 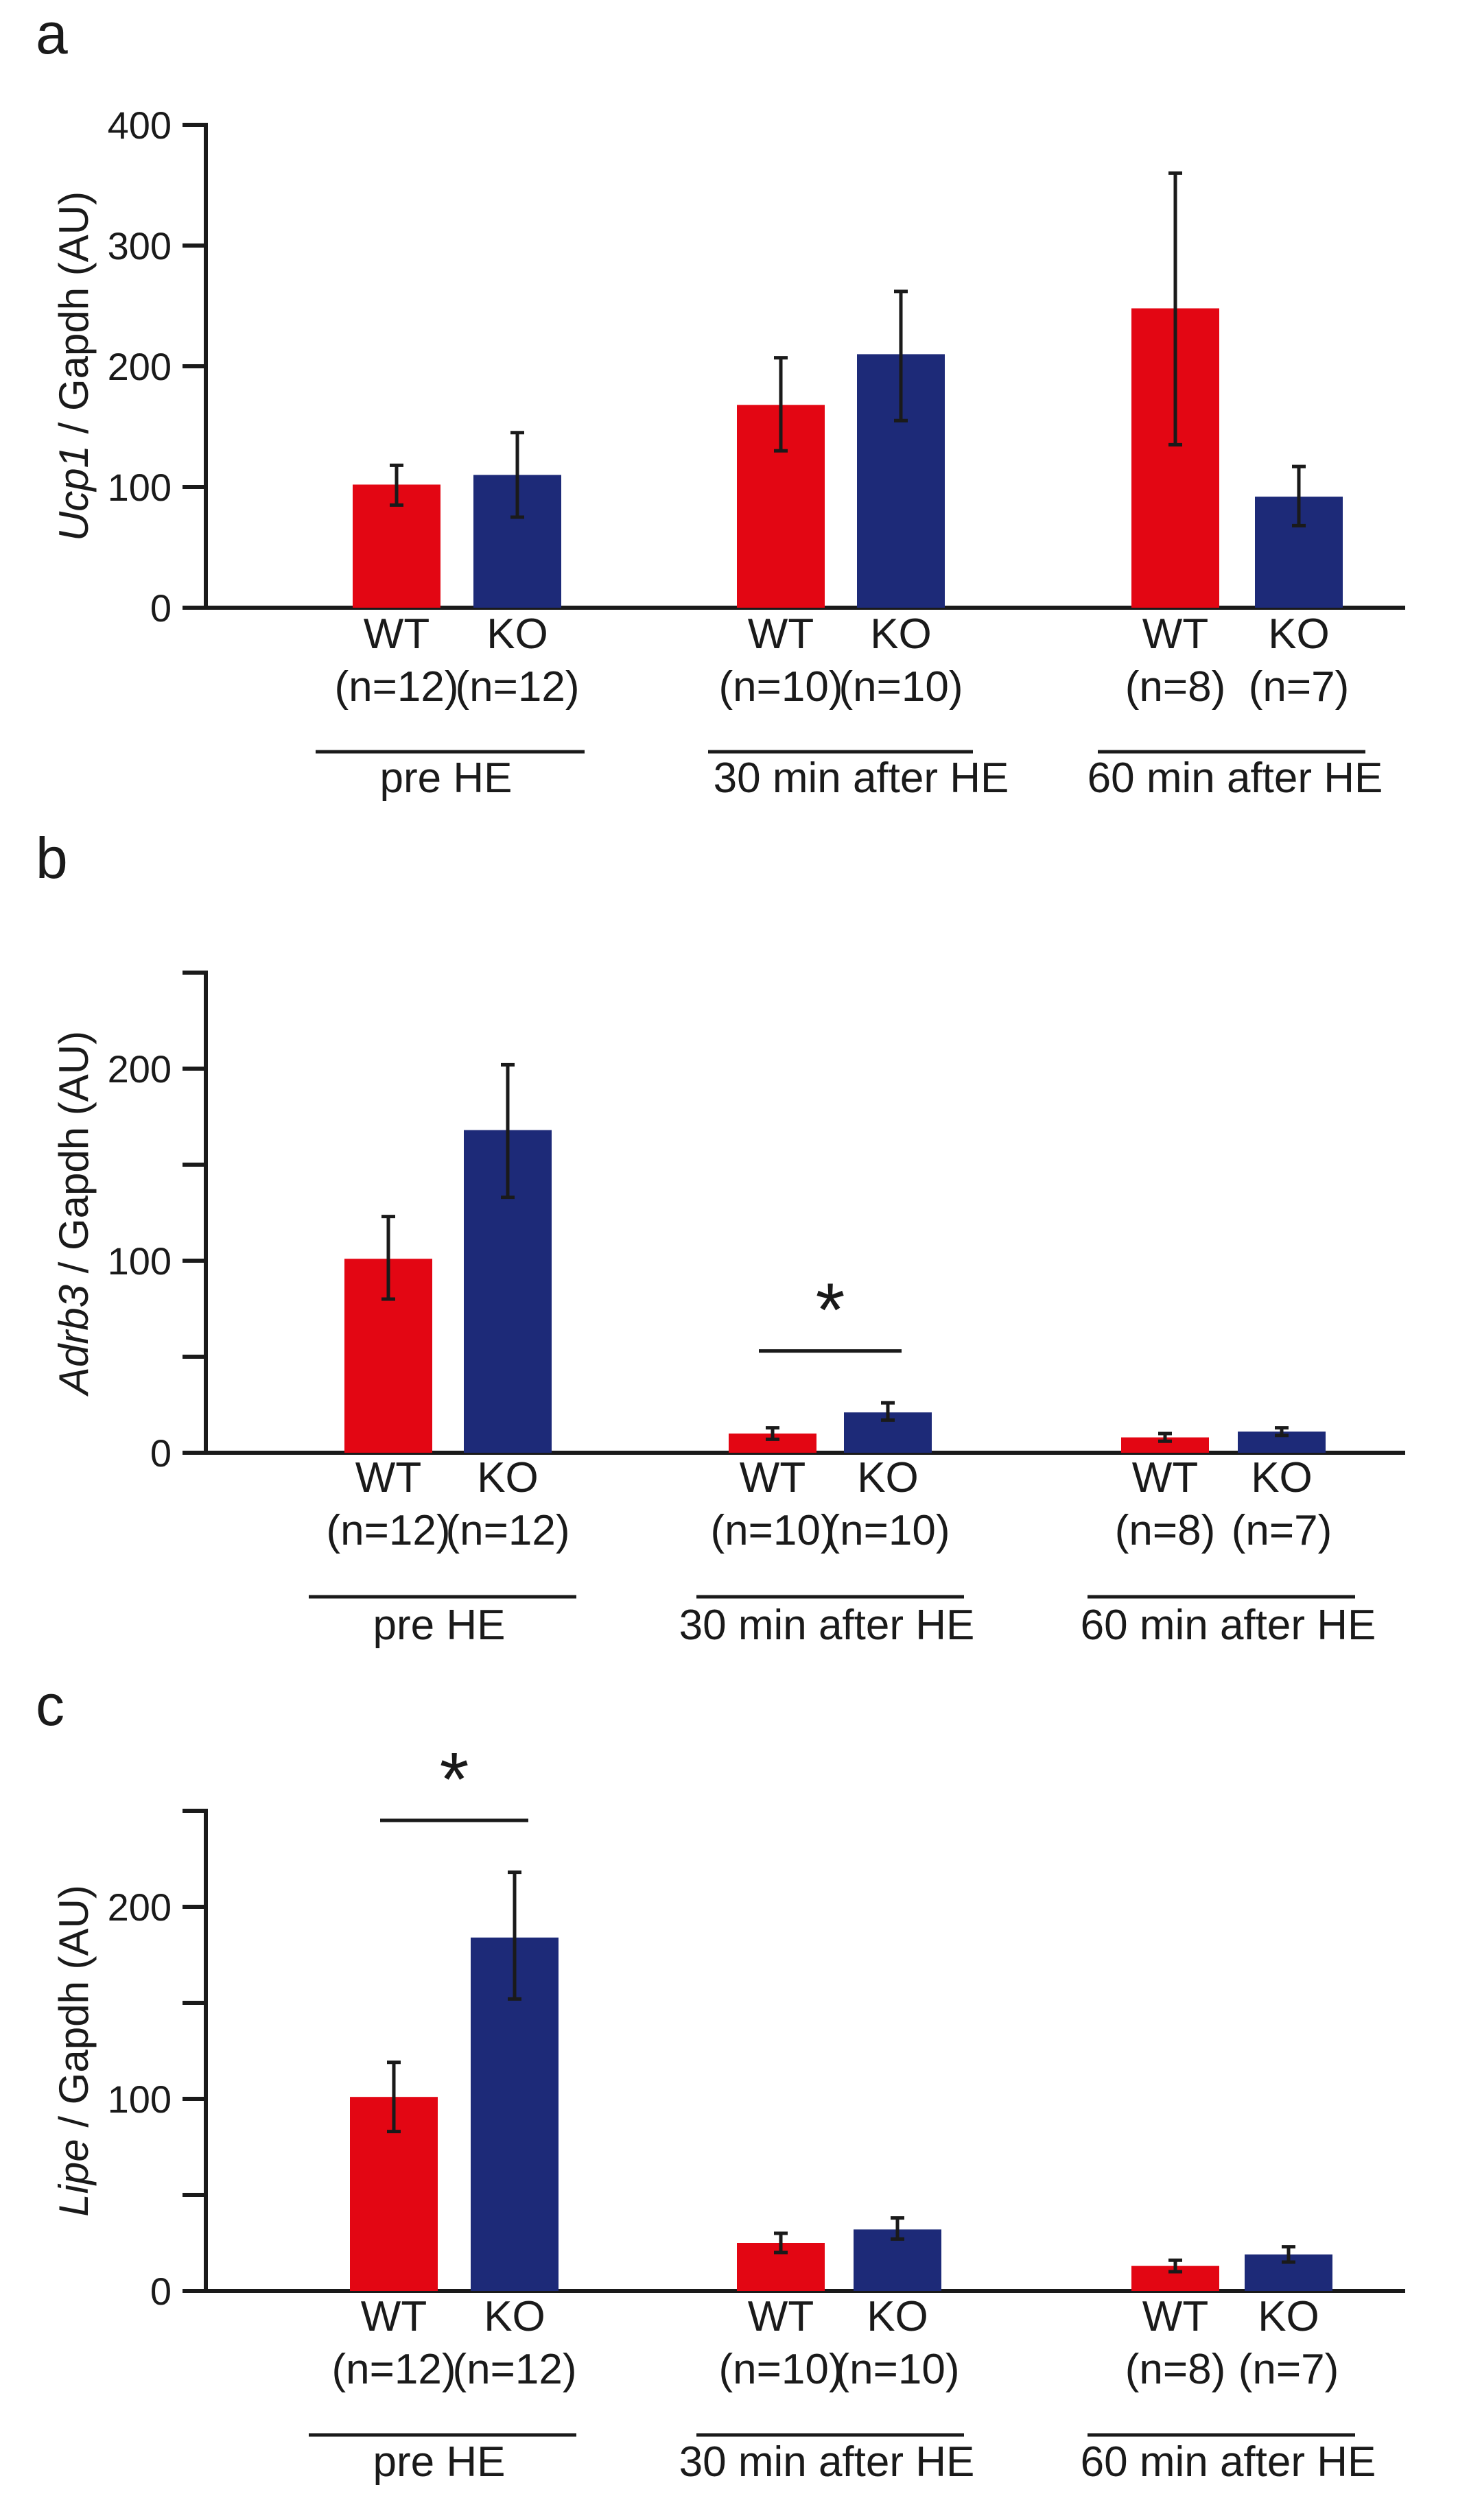 What do you see at coordinates (74, 2172) in the screenshot?
I see `y-axis-label-gene: Lipe` at bounding box center [74, 2172].